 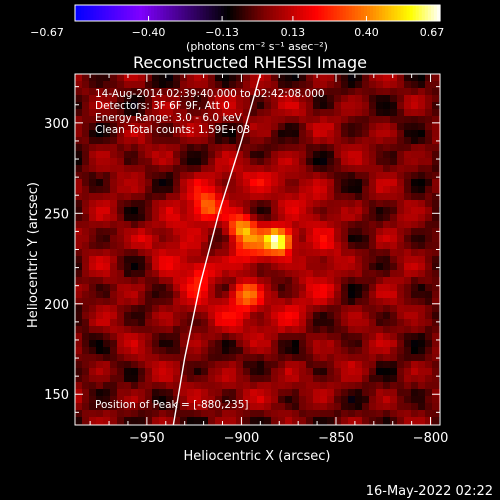 I want to click on y-tick-label: 200, so click(x=56, y=305).